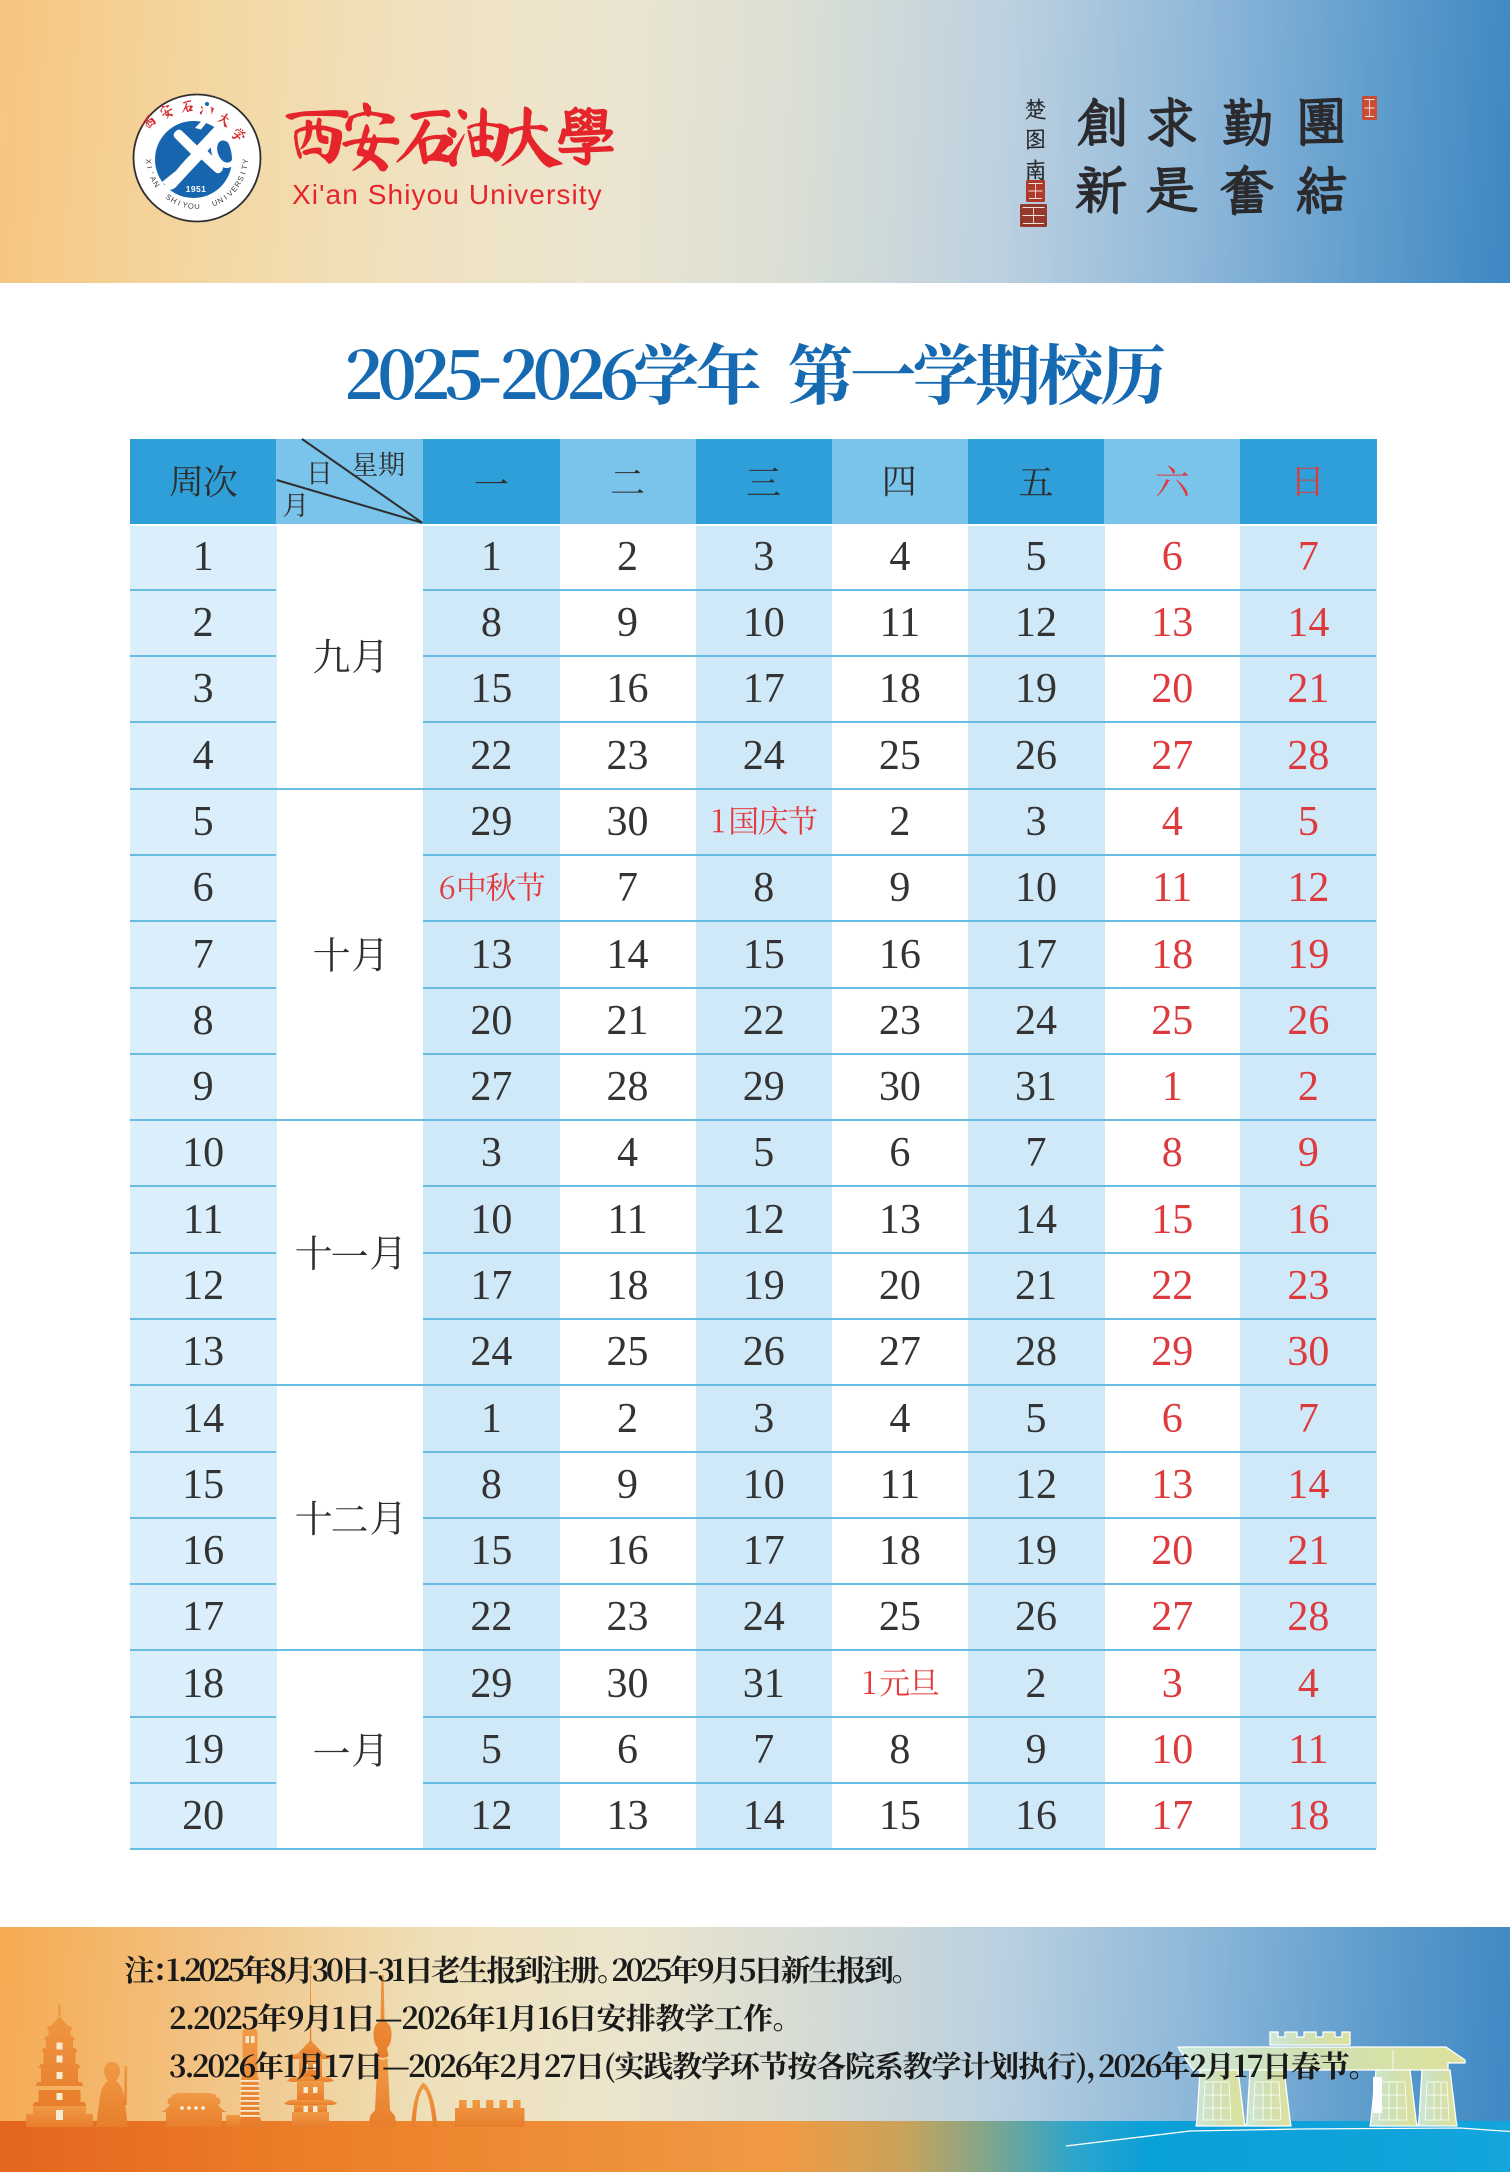  Describe the element at coordinates (190, 206) in the screenshot. I see `svg-text: O` at that location.